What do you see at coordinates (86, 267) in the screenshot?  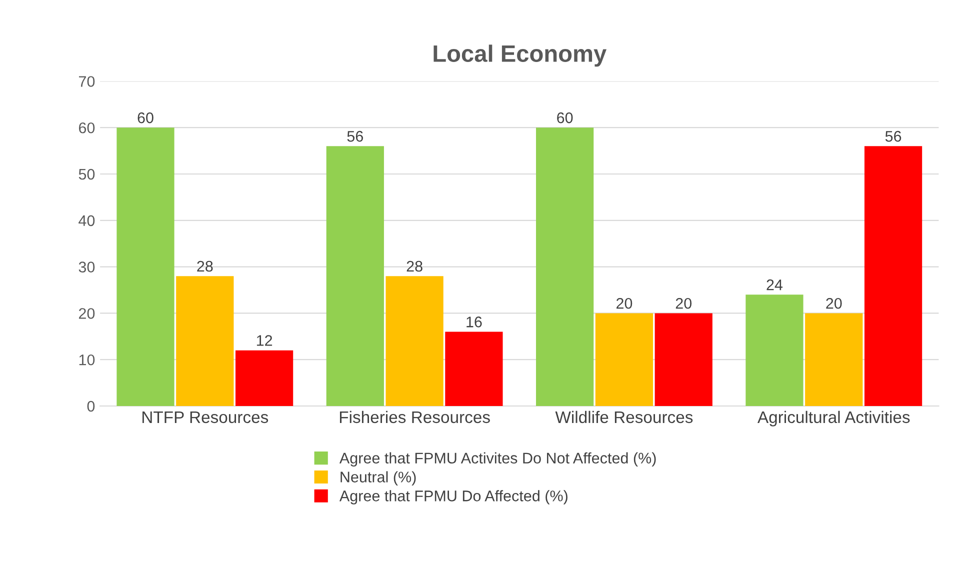 I see `y-tick-label: 30` at bounding box center [86, 267].